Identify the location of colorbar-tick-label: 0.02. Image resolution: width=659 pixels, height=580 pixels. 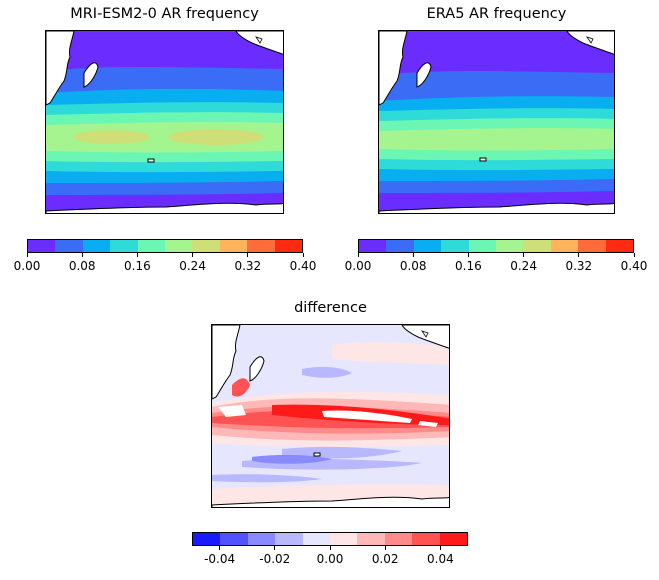
(385, 559).